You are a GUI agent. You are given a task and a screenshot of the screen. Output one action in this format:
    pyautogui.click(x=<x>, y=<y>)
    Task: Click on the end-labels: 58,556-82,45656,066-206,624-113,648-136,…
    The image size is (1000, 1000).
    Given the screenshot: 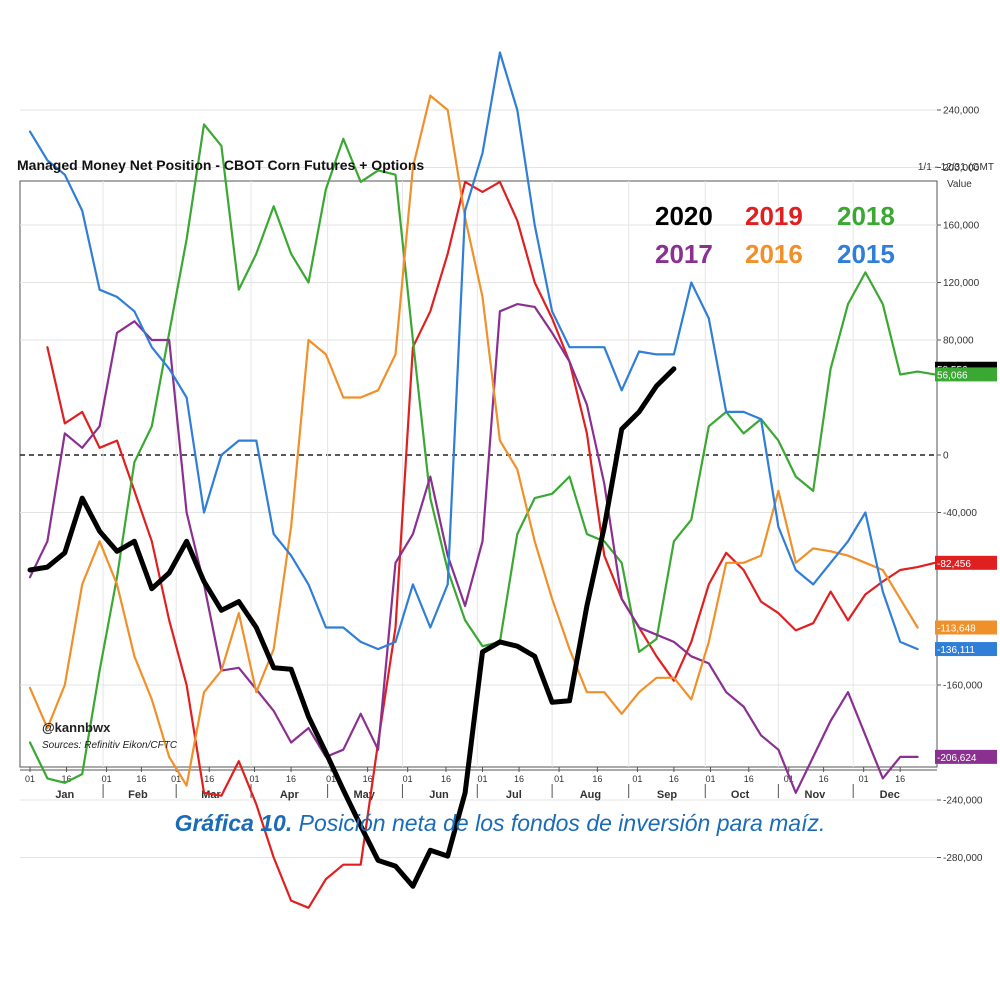 What is the action you would take?
    pyautogui.click(x=966, y=562)
    